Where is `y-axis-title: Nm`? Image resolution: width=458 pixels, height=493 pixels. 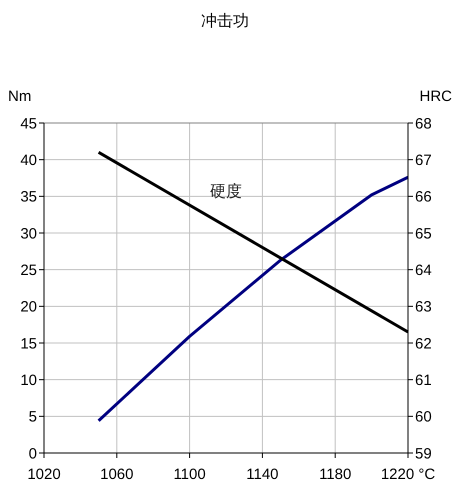
y-axis-title: Nm is located at coordinates (20, 96).